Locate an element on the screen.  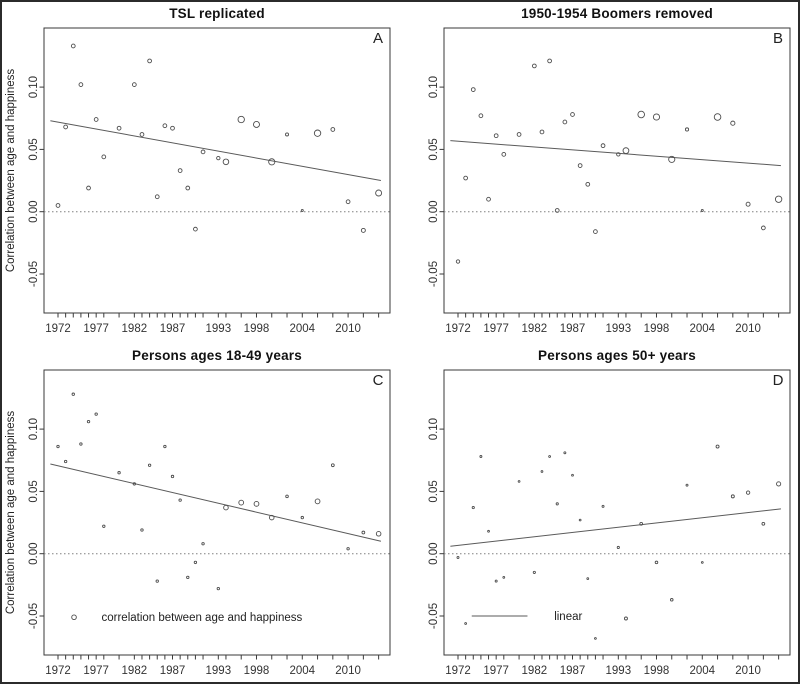
y-tick-label: 0.05 is located at coordinates (34, 491).